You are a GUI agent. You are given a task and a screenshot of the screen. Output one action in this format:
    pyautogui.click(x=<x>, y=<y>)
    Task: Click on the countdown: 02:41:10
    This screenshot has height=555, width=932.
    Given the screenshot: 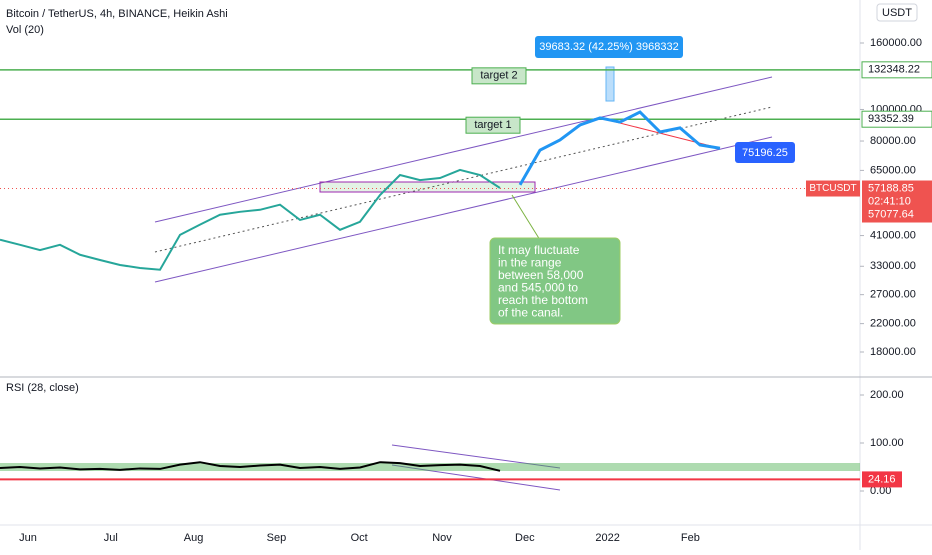 What is the action you would take?
    pyautogui.click(x=889, y=201)
    